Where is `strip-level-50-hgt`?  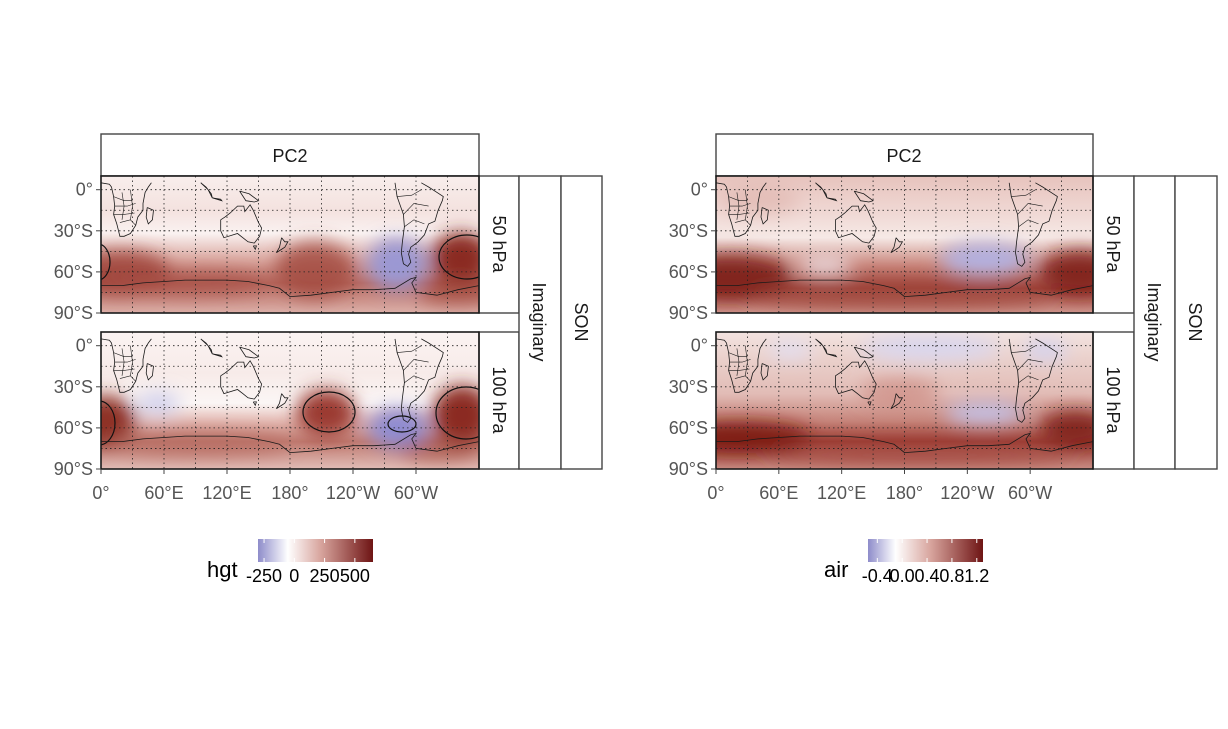 strip-level-50-hgt is located at coordinates (499, 244).